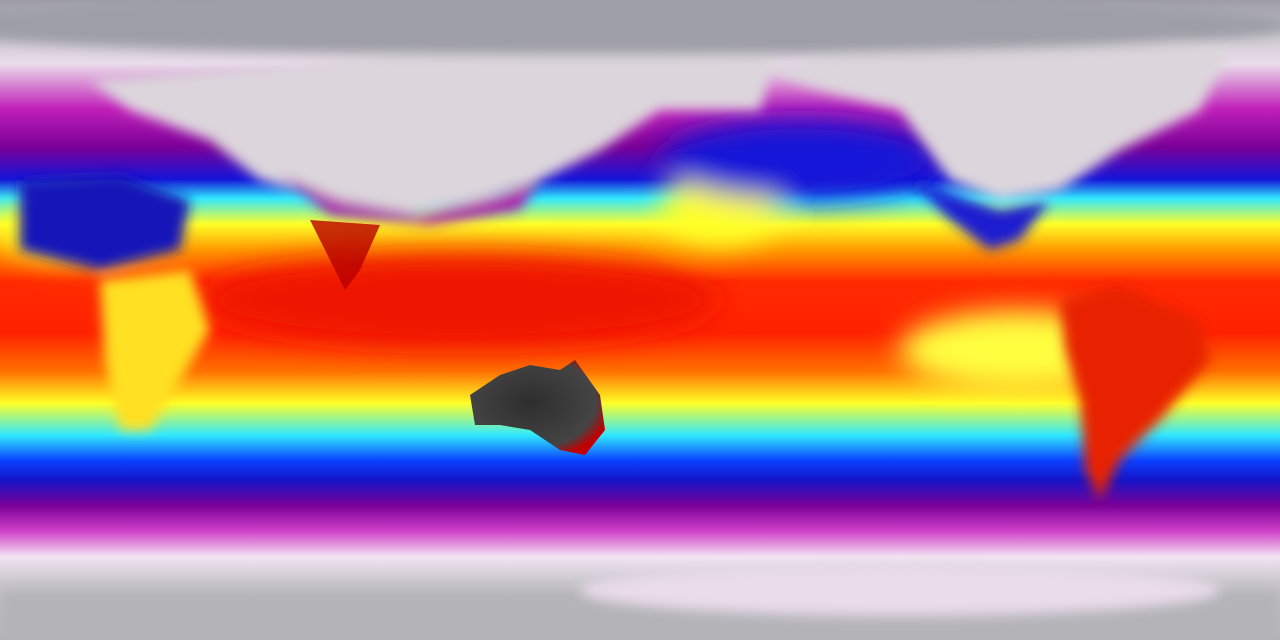 The height and width of the screenshot is (640, 1280). I want to click on eurasia-landmass, so click(435, 127).